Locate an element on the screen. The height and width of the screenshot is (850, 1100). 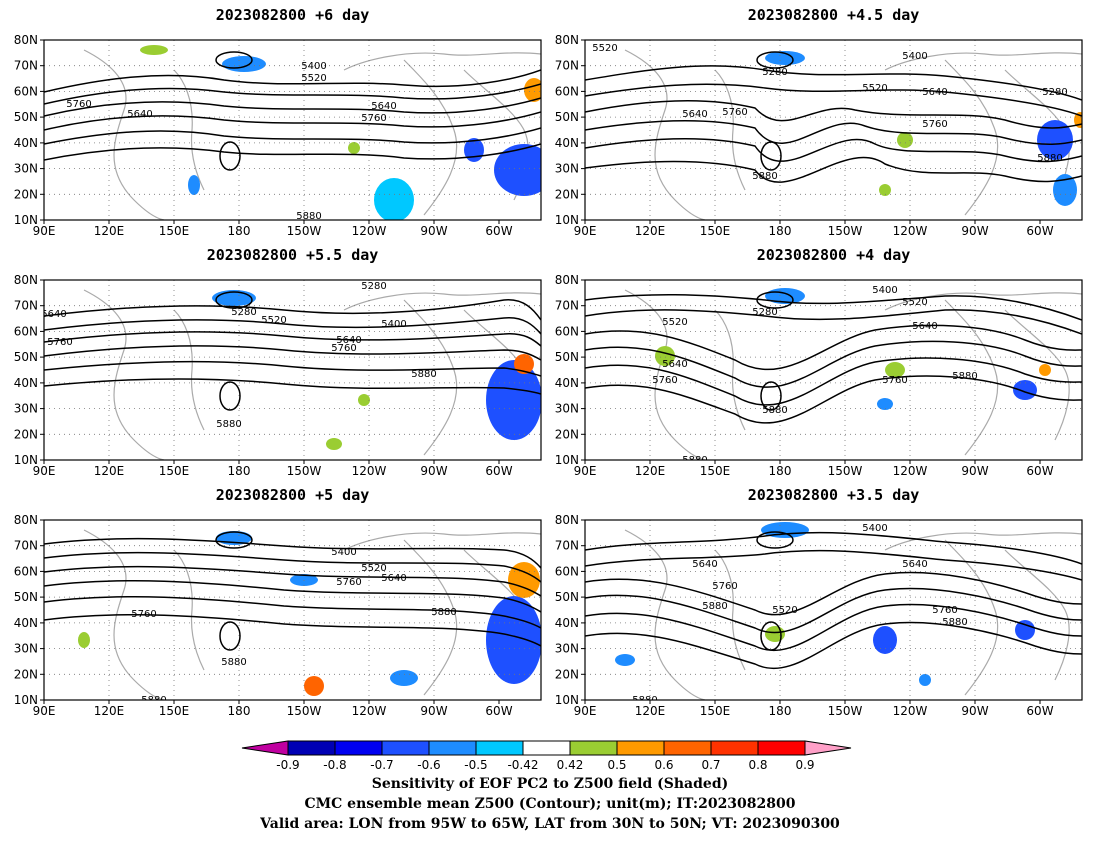
panel-title: 2023082800 +4 day is located at coordinates (834, 255).